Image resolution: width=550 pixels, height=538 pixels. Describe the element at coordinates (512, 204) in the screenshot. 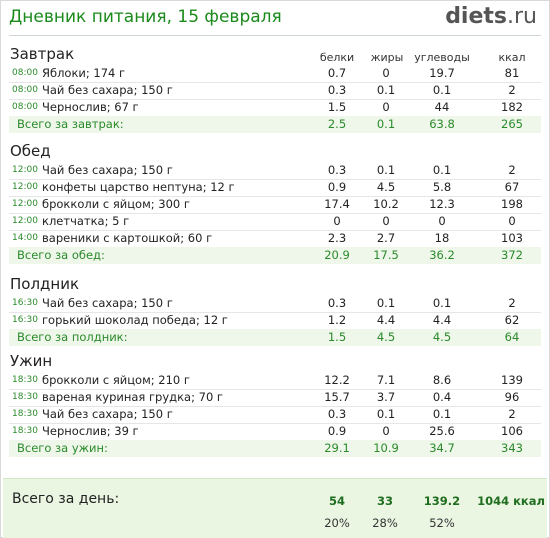

I see `food-kcal: 198` at that location.